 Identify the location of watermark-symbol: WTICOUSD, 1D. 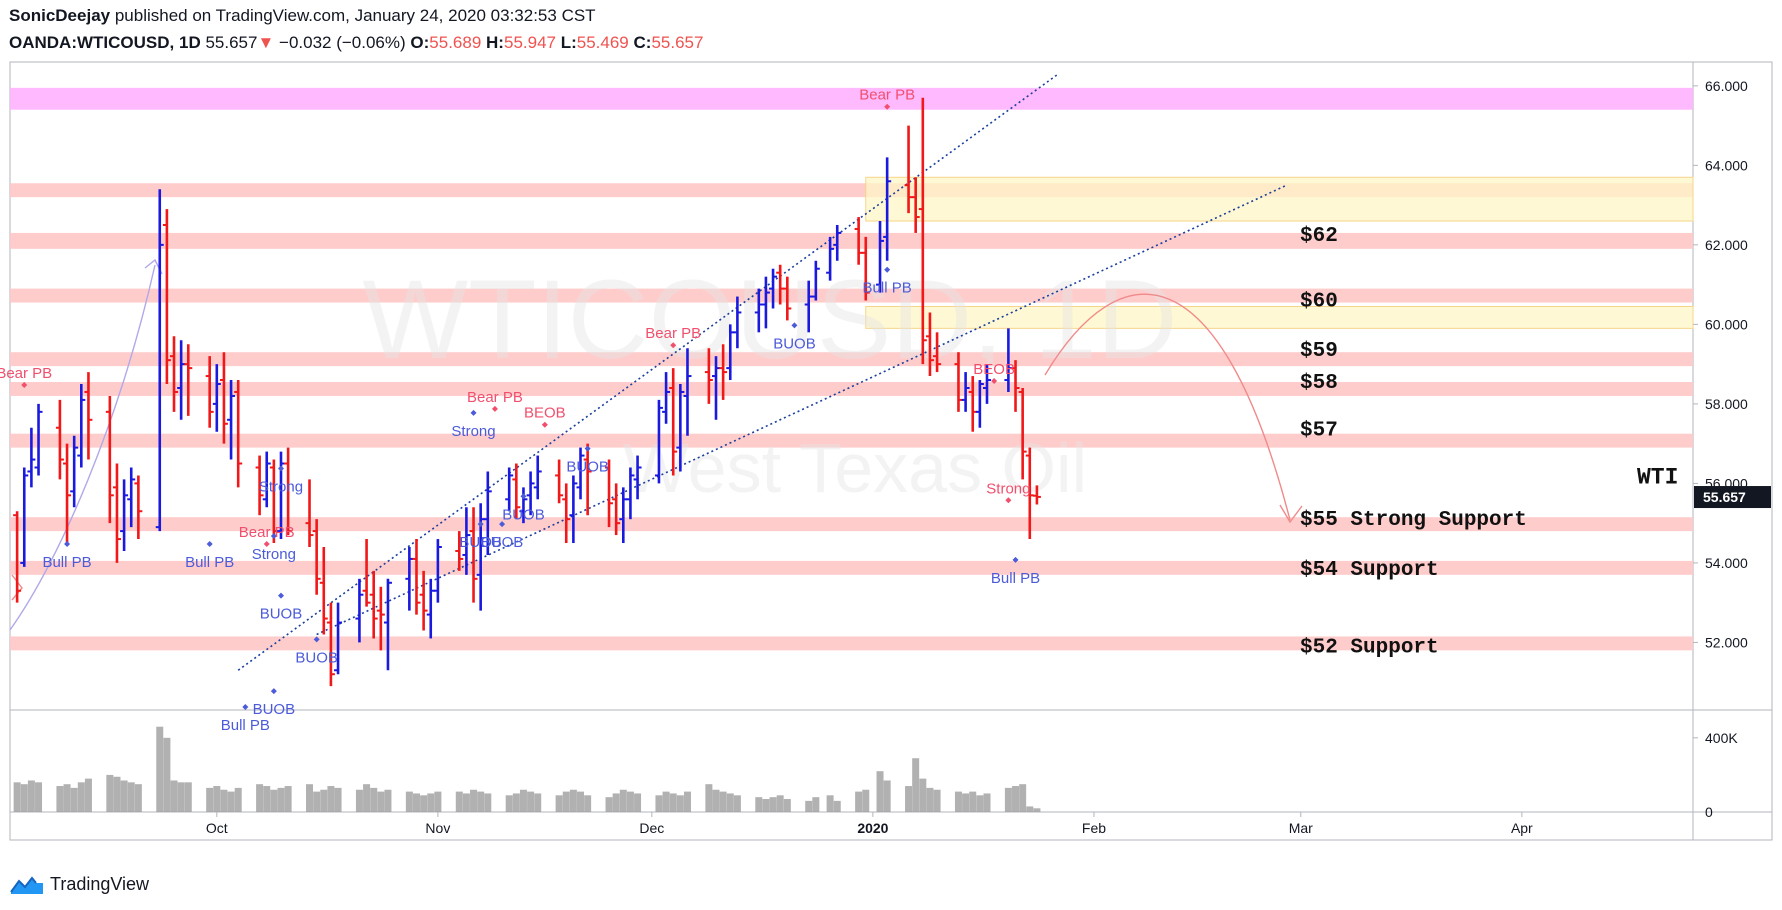
(769, 319).